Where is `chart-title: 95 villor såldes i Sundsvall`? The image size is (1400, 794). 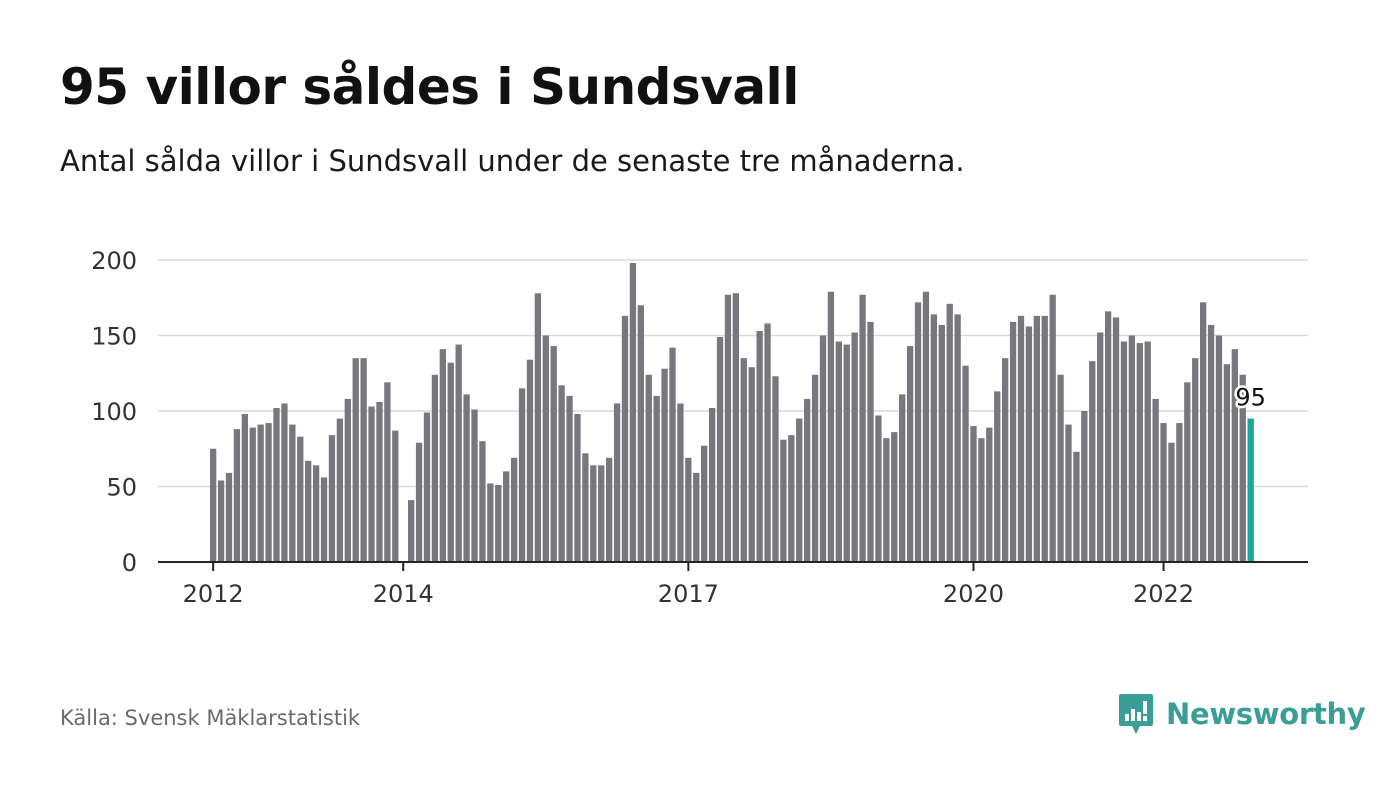 chart-title: 95 villor såldes i Sundsvall is located at coordinates (429, 87).